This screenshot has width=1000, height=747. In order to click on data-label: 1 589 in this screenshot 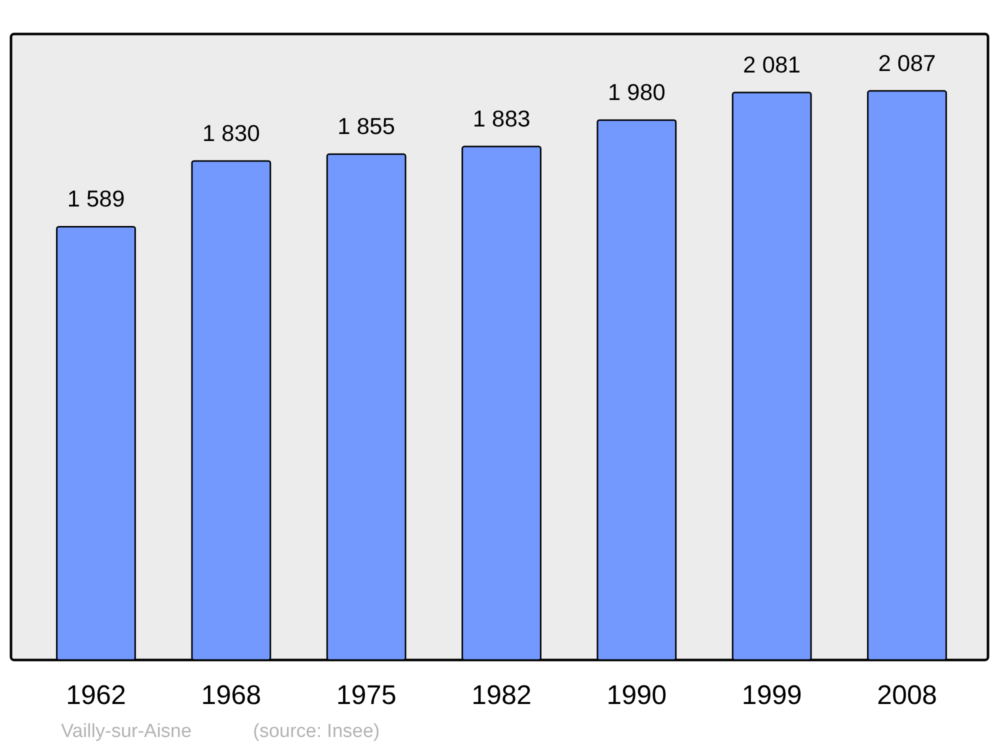, I will do `click(96, 199)`.